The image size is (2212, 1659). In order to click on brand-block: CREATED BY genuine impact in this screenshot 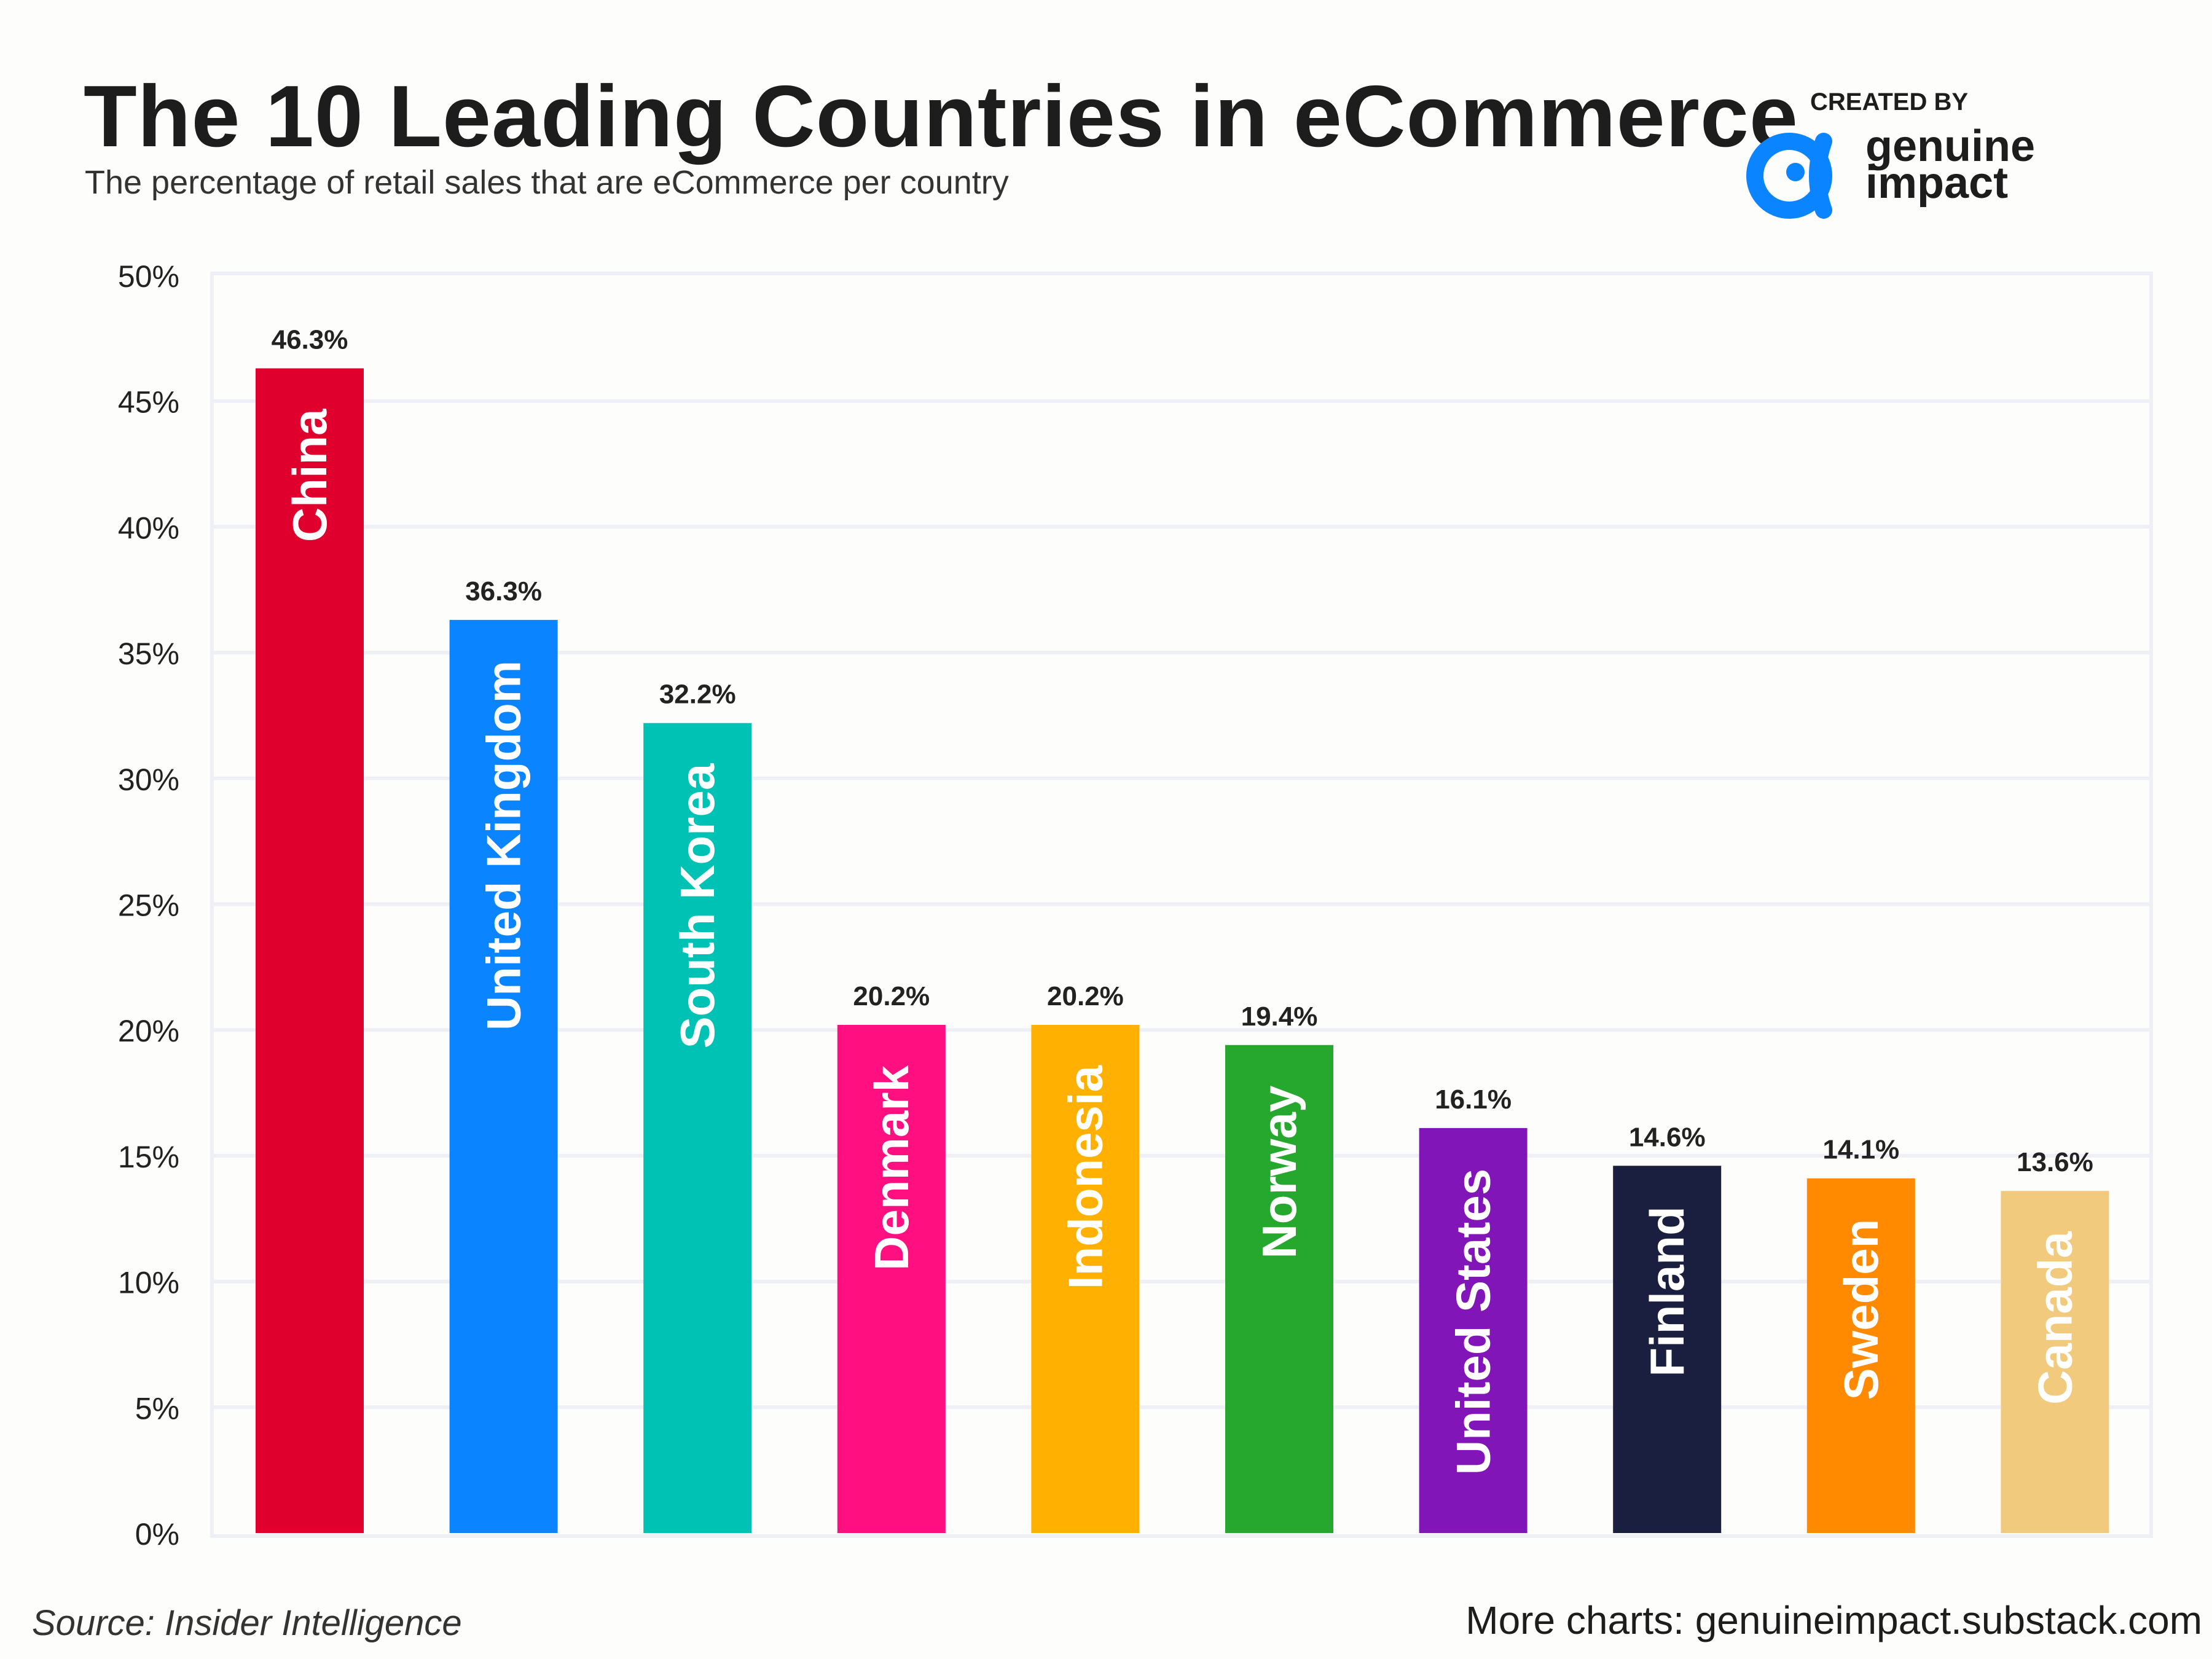, I will do `click(1898, 155)`.